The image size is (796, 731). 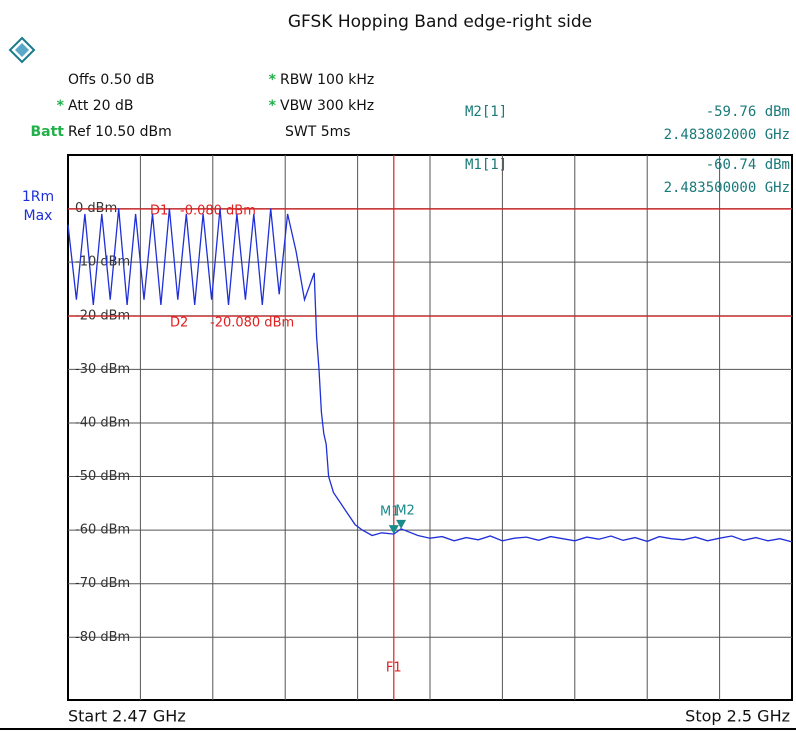 What do you see at coordinates (218, 211) in the screenshot?
I see `display-line-label: -0.080 dBm` at bounding box center [218, 211].